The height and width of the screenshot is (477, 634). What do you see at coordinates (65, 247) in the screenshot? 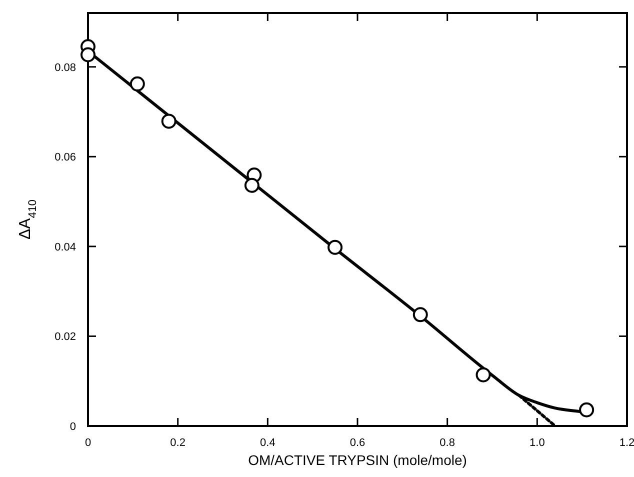
I see `y-tick-label: 0.04` at bounding box center [65, 247].